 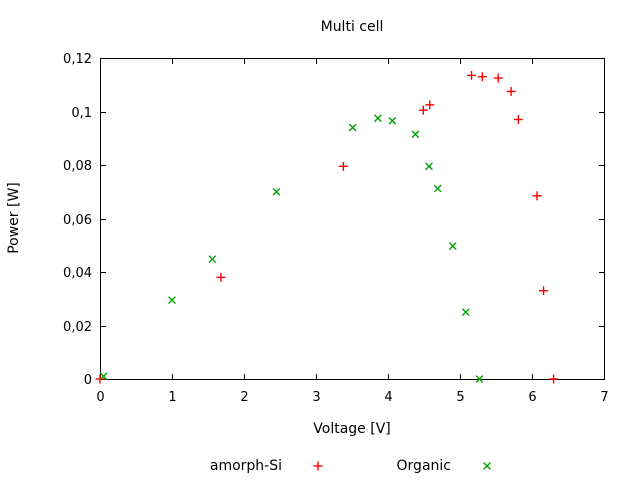 I want to click on x-tick-label: 2, so click(x=244, y=397).